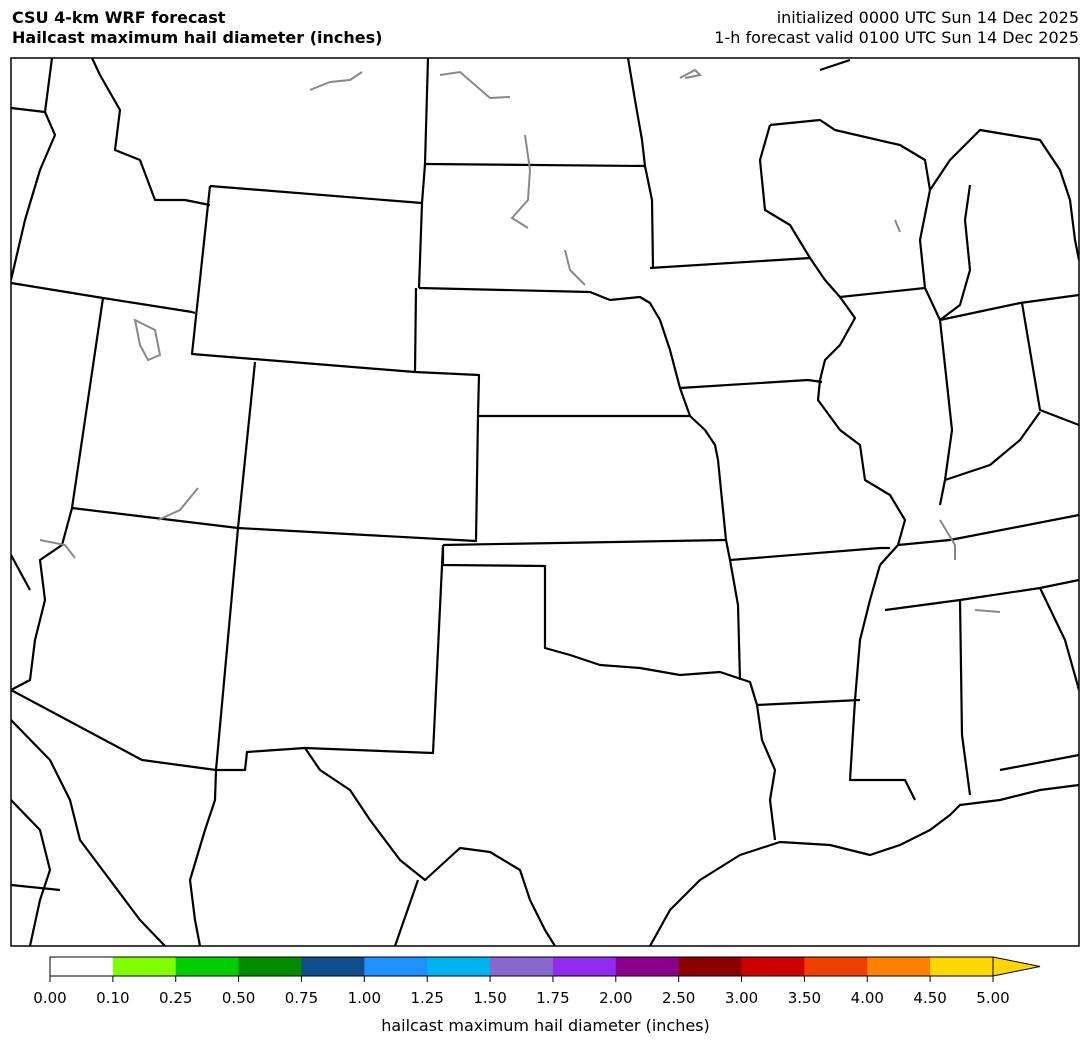 The height and width of the screenshot is (1045, 1091). I want to click on colorbar-tick-label: 1.75, so click(553, 998).